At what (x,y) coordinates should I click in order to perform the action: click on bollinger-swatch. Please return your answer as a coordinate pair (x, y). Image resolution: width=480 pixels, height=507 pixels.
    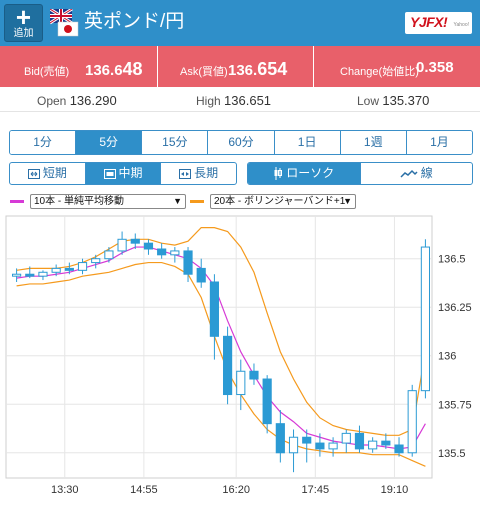
    Looking at the image, I should click on (197, 201).